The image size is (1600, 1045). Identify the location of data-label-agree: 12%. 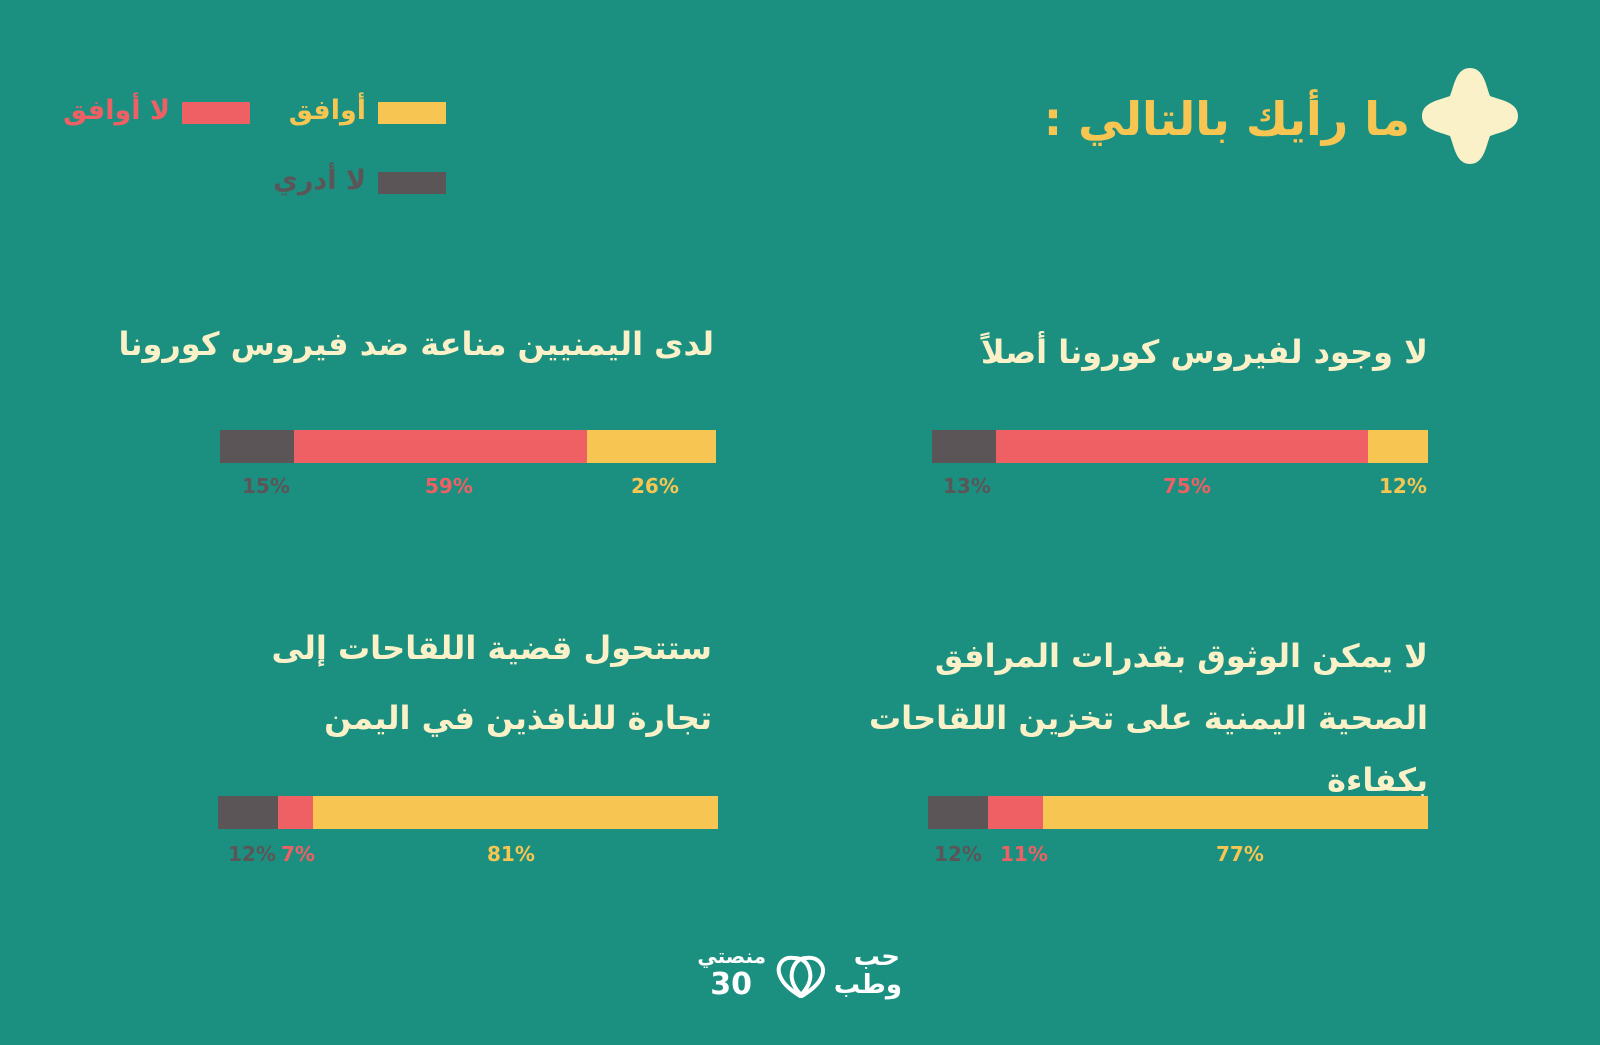
(1403, 486).